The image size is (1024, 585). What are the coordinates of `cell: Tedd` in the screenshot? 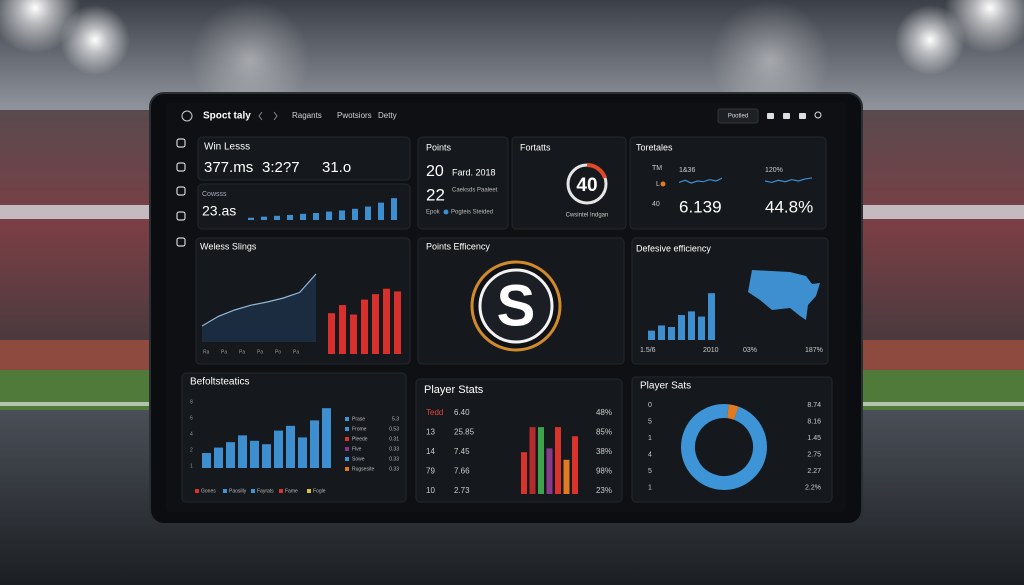 It's located at (434, 412).